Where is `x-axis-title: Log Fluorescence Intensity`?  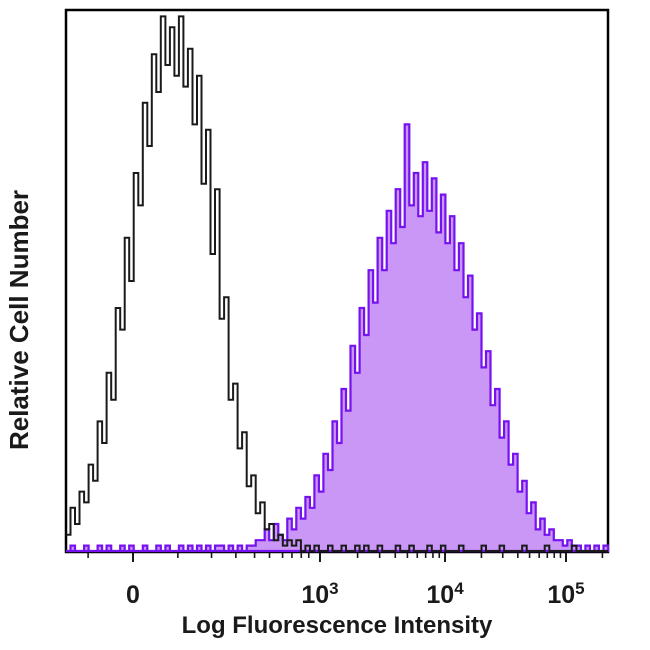
x-axis-title: Log Fluorescence Intensity is located at coordinates (337, 625).